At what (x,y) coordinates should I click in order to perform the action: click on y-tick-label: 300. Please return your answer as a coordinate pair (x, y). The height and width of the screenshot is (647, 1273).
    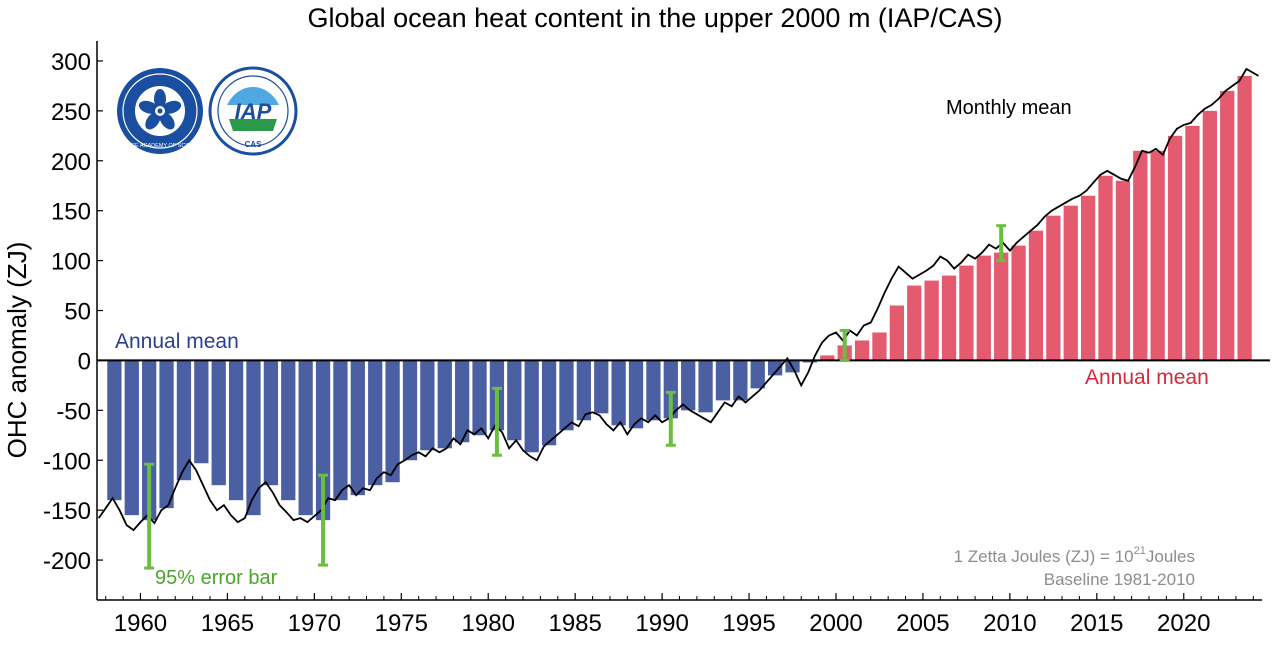
    Looking at the image, I should click on (71, 62).